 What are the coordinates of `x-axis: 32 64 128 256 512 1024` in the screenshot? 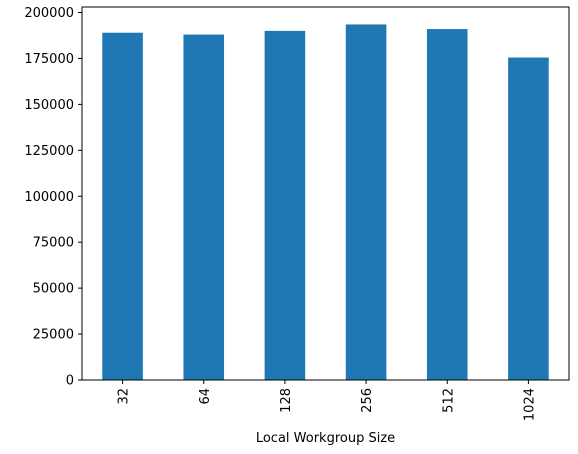 It's located at (327, 400).